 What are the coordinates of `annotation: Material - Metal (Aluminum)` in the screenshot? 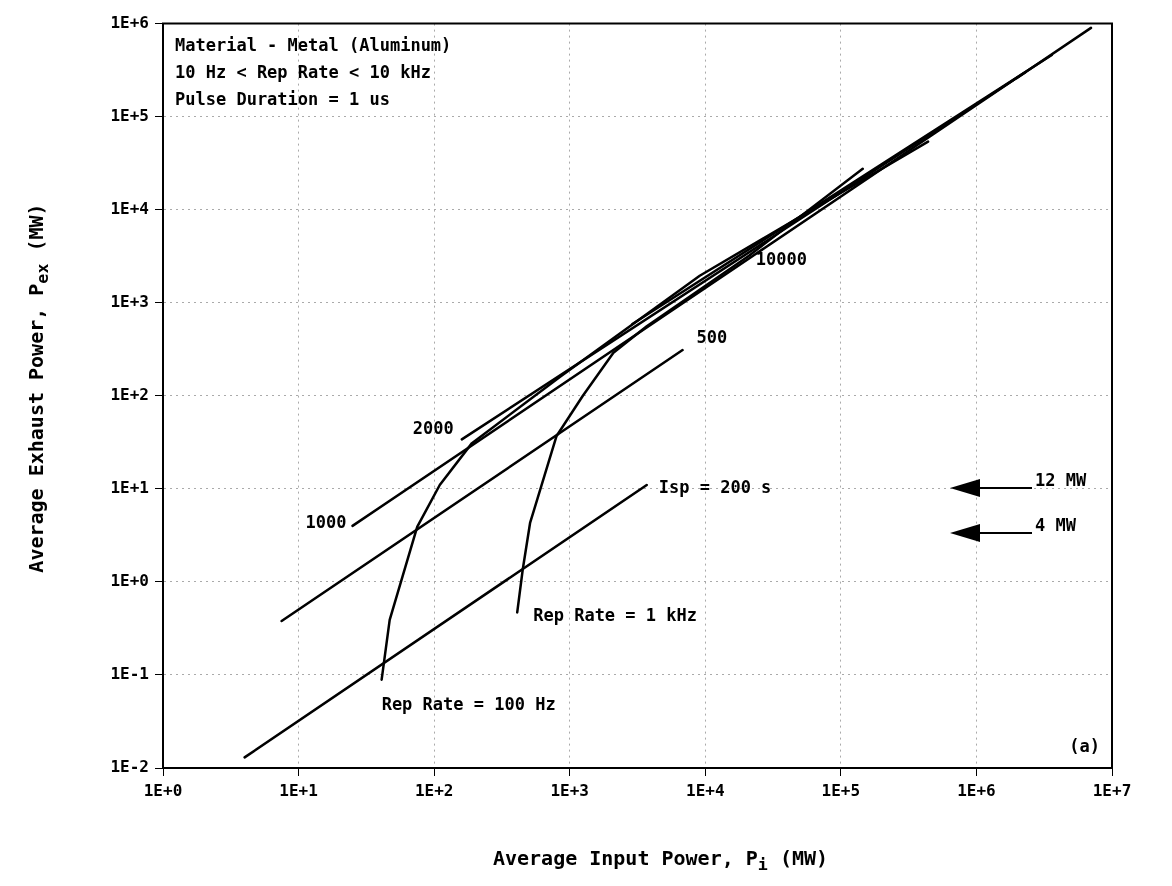 It's located at (313, 44).